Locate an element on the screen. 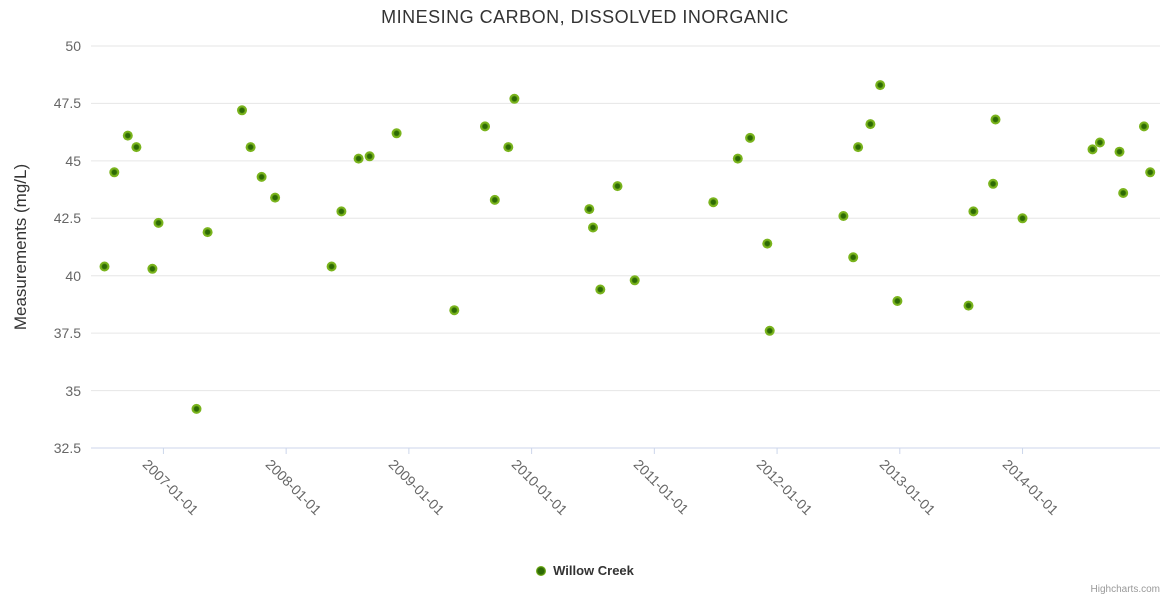 The image size is (1170, 600). highcharts-credits-link: Highcharts.com is located at coordinates (1125, 589).